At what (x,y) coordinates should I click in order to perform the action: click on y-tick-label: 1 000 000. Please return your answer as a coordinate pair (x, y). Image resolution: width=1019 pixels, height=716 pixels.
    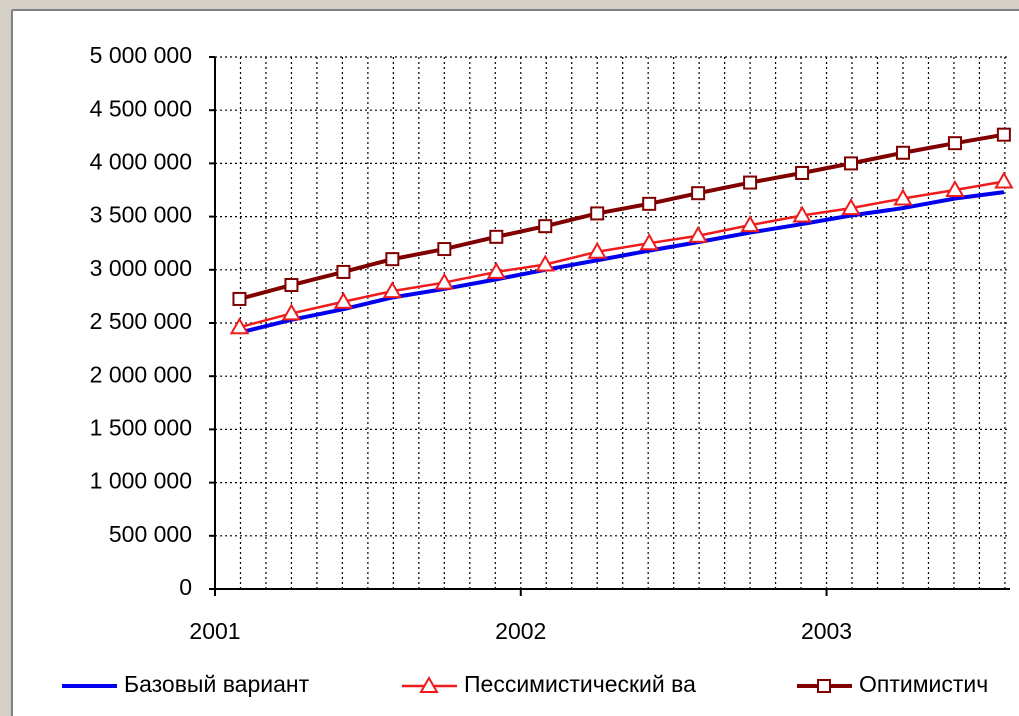
    Looking at the image, I should click on (141, 481).